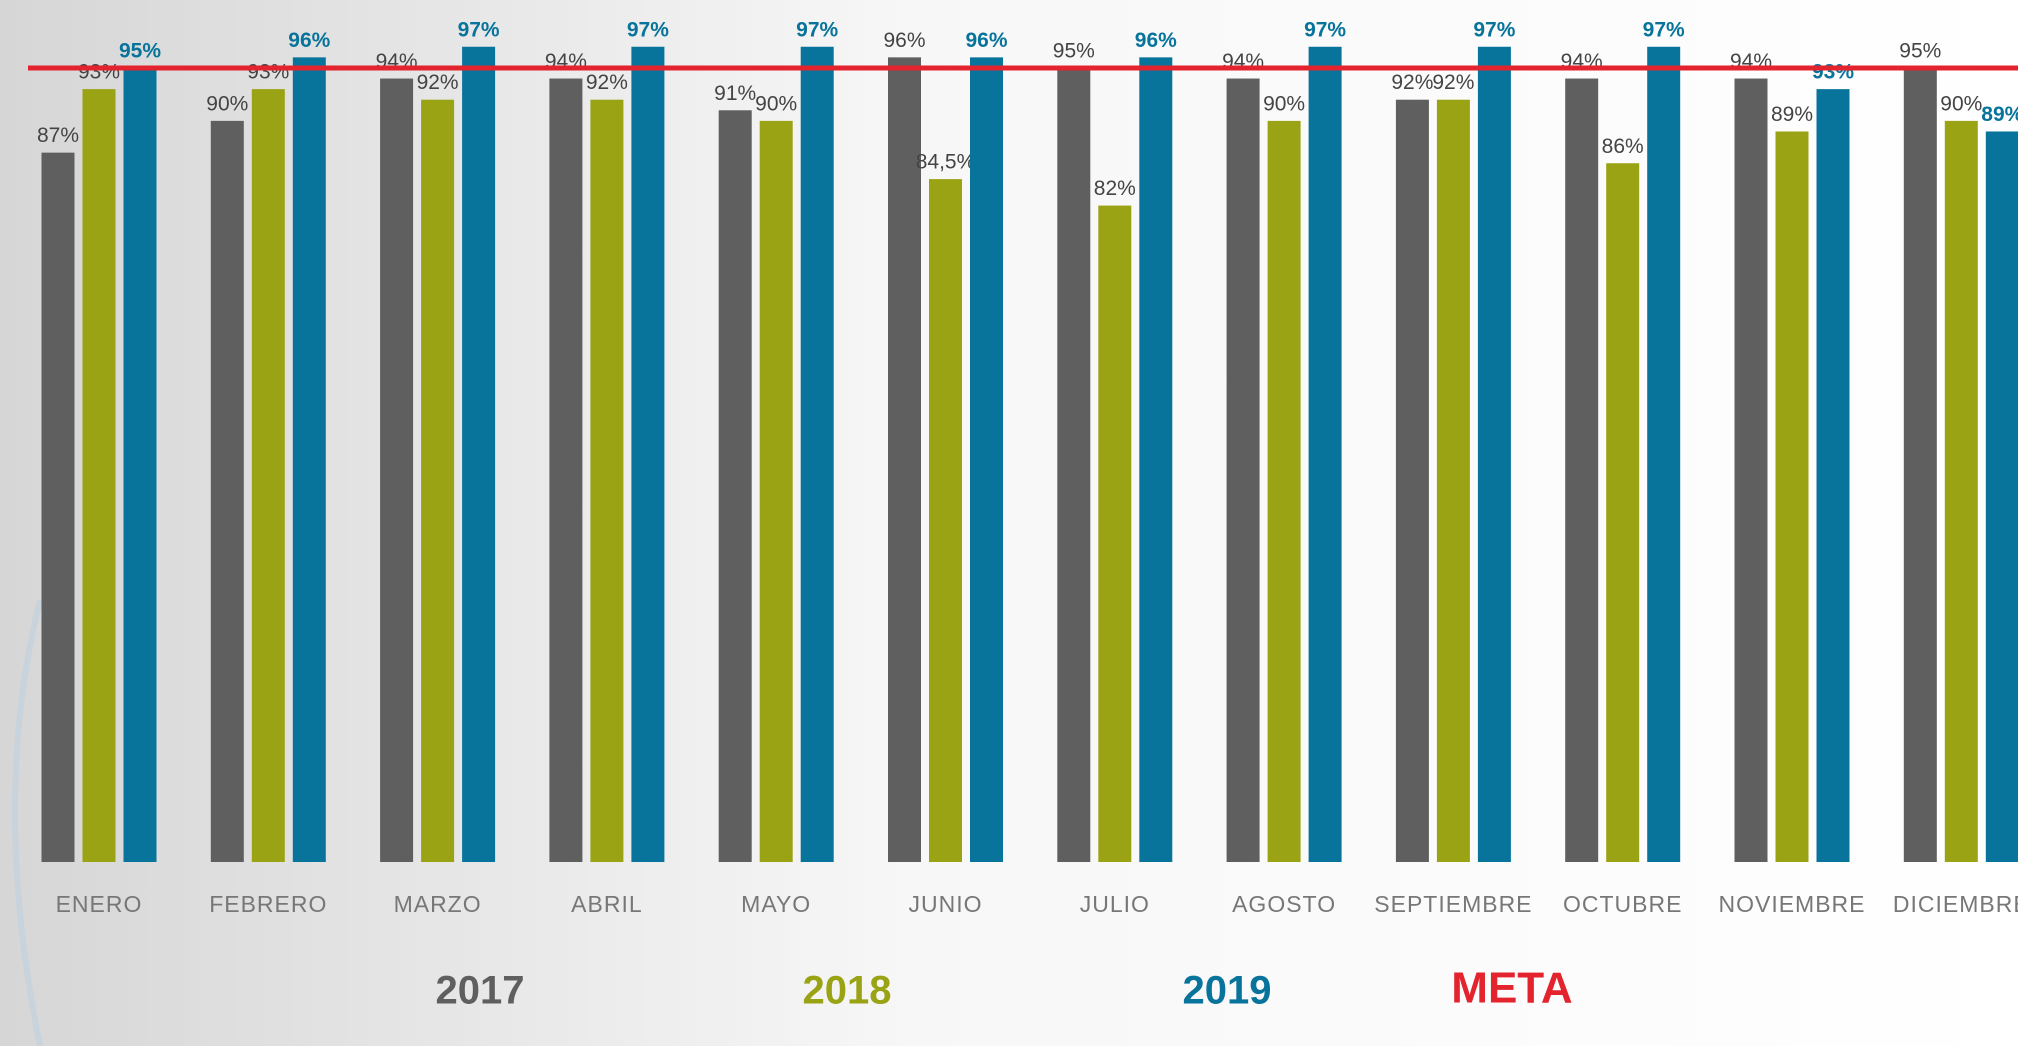 The height and width of the screenshot is (1046, 2018). Describe the element at coordinates (946, 904) in the screenshot. I see `x-tick-label: JUNIO` at that location.